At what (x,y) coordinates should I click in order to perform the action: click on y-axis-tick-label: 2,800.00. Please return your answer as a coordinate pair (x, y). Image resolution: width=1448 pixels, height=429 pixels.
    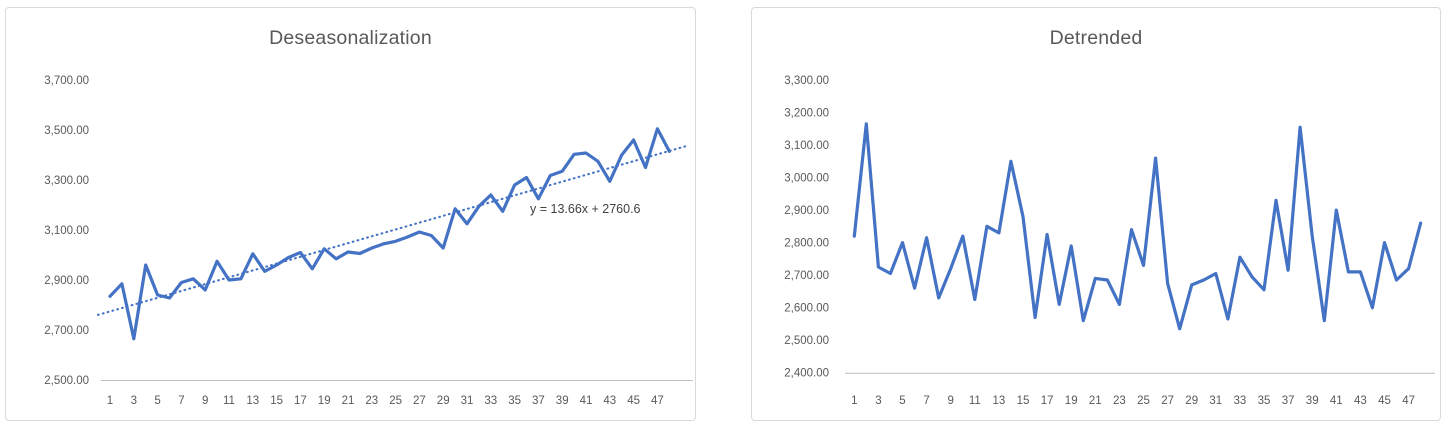
    Looking at the image, I should click on (806, 244).